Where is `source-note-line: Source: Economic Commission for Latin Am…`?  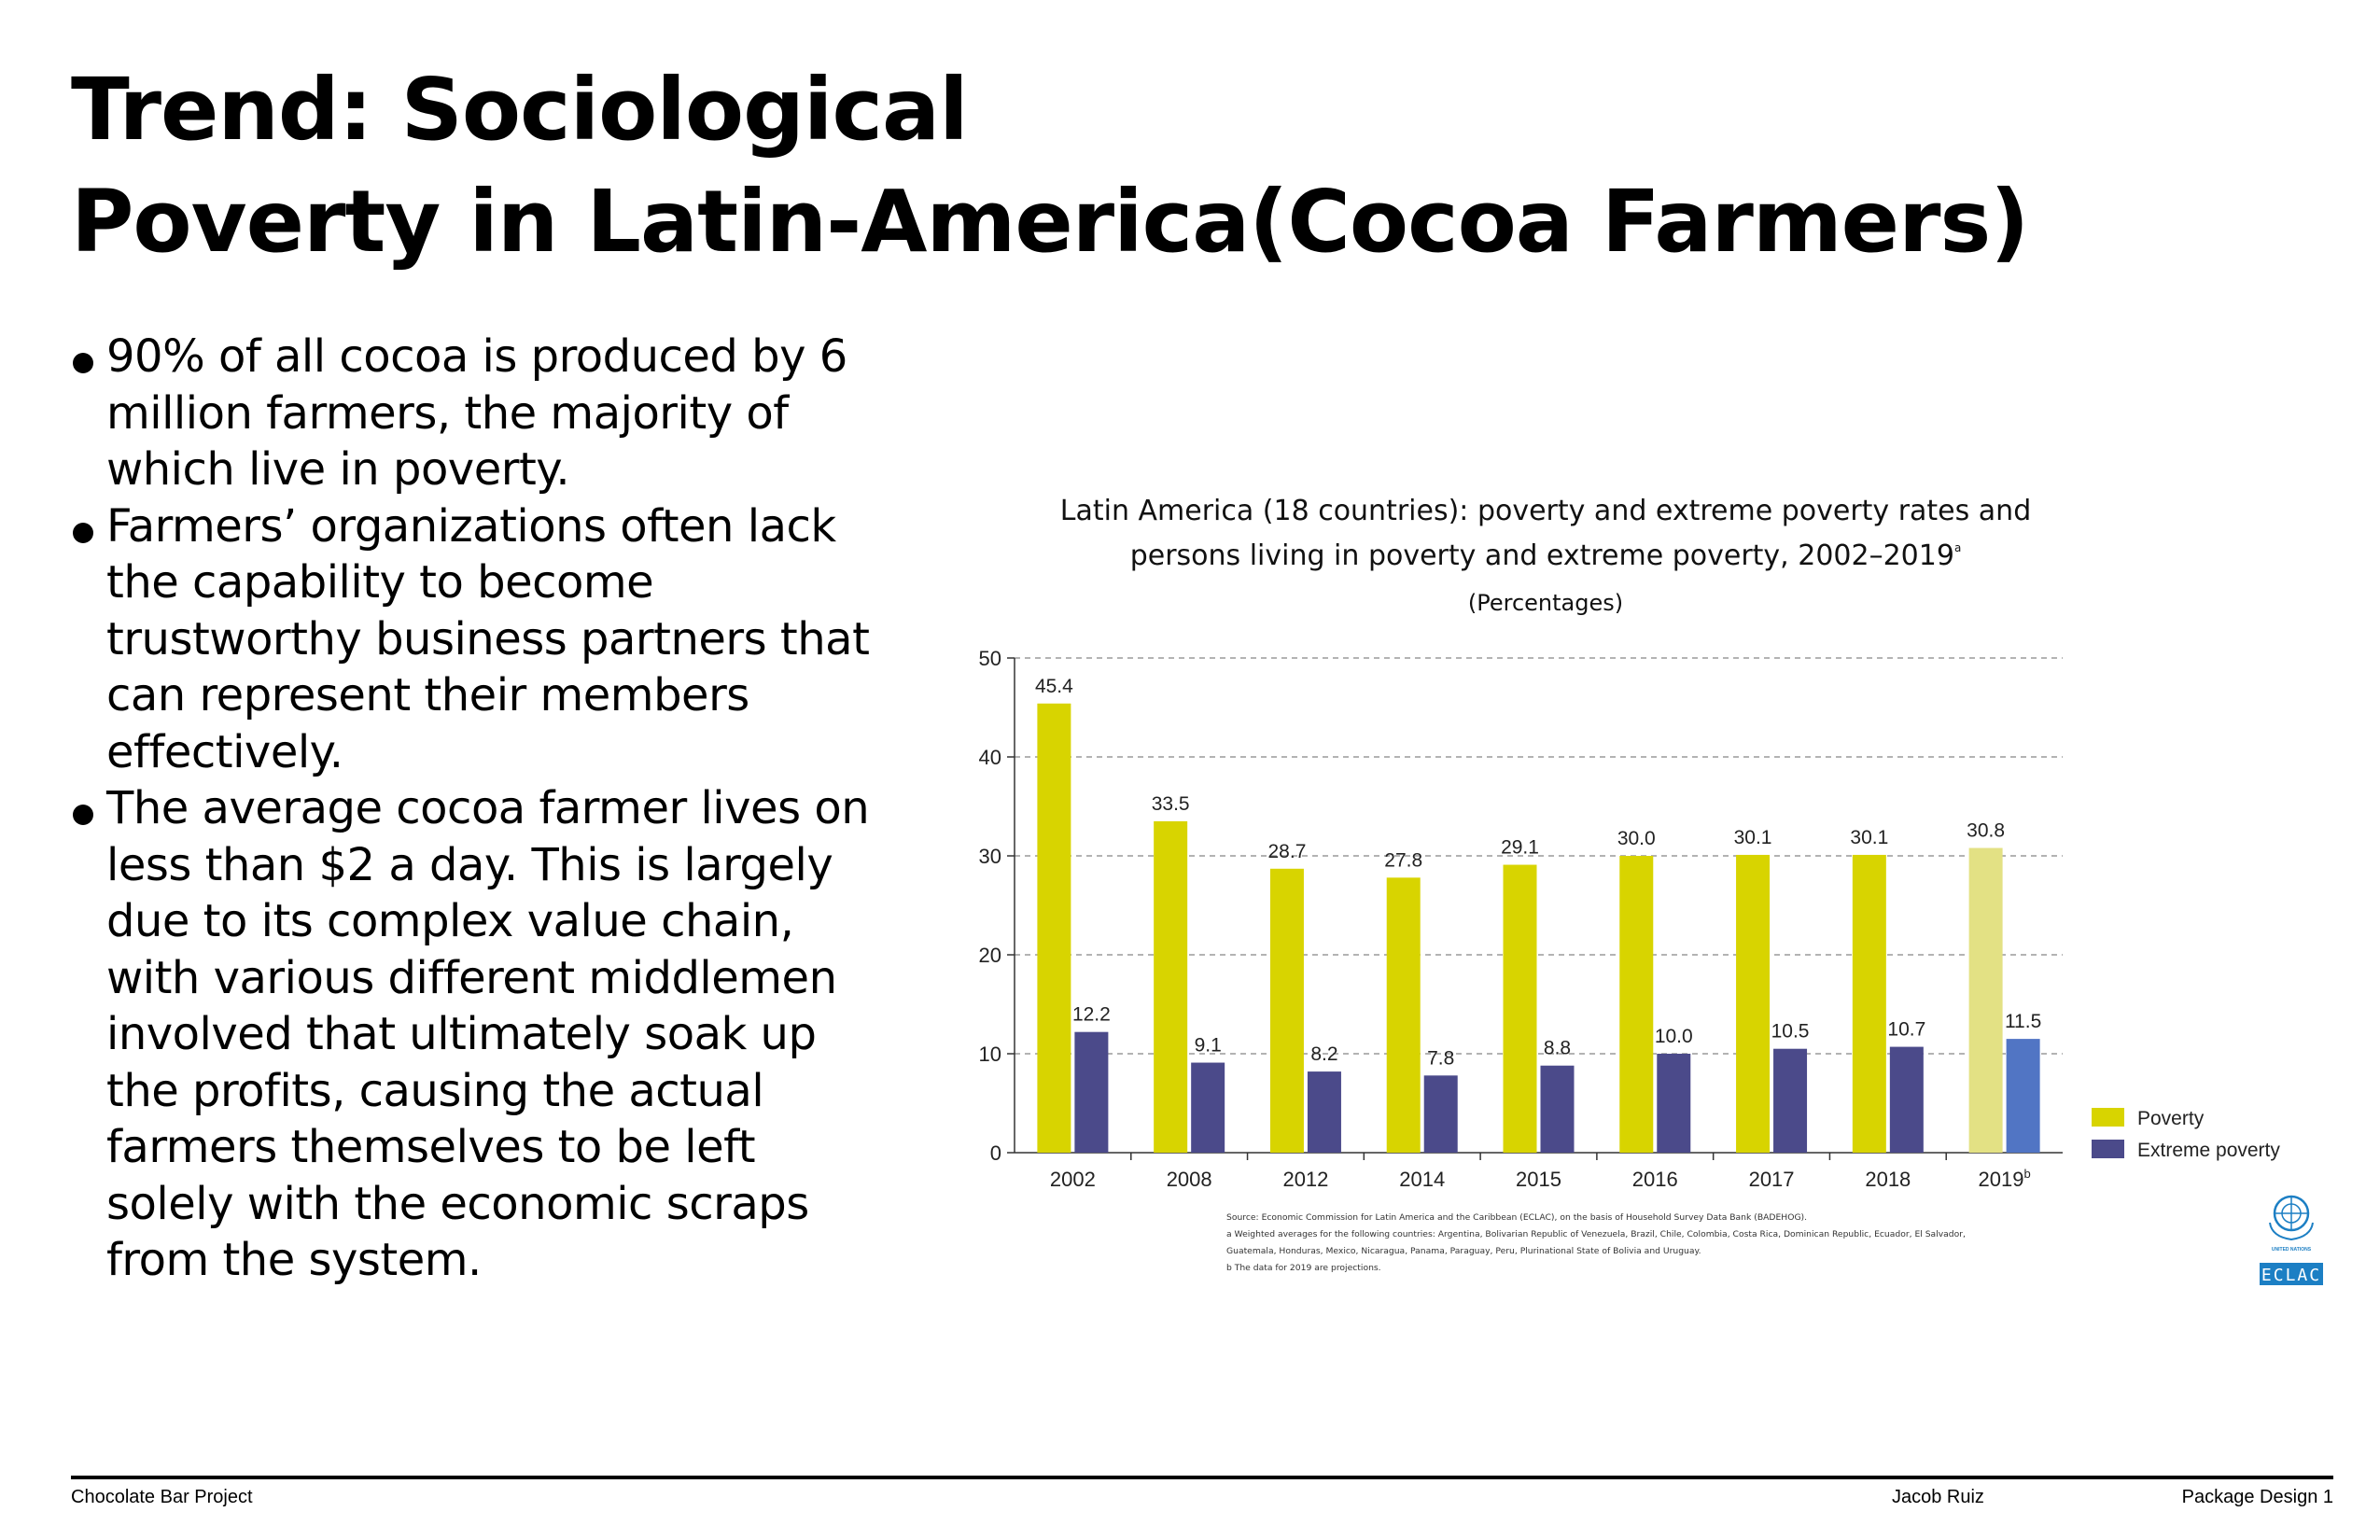 source-note-line: Source: Economic Commission for Latin Am… is located at coordinates (1516, 1217).